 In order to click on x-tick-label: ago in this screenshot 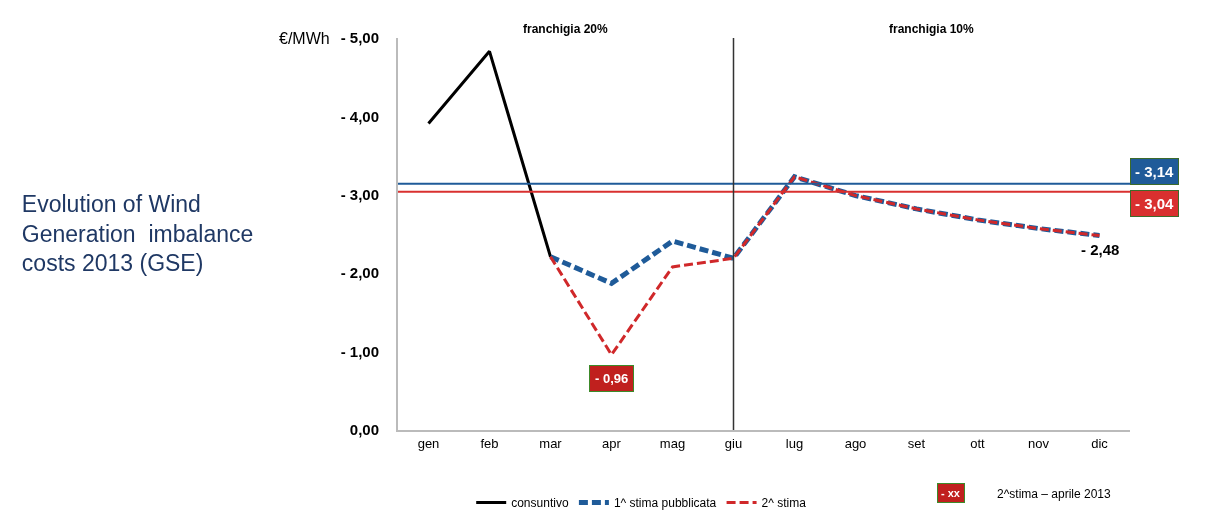, I will do `click(855, 443)`.